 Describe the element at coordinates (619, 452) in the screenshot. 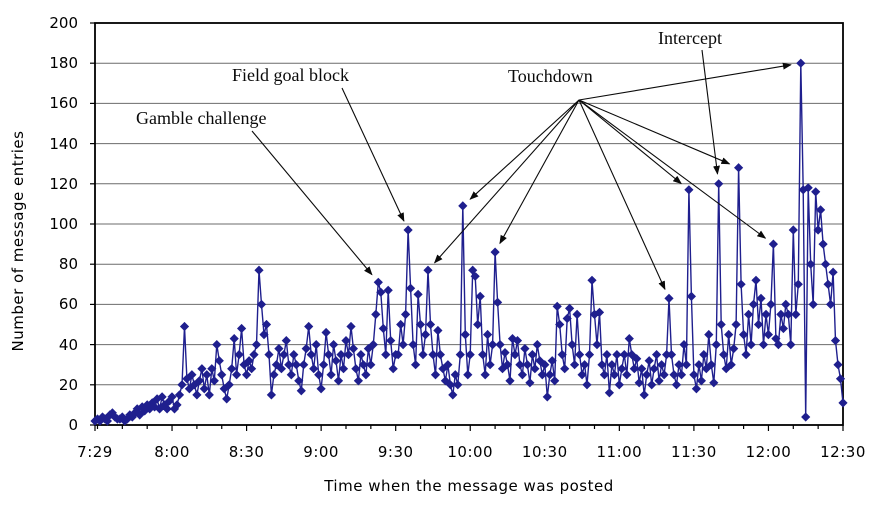

I see `x-tick-label: 11:00` at that location.